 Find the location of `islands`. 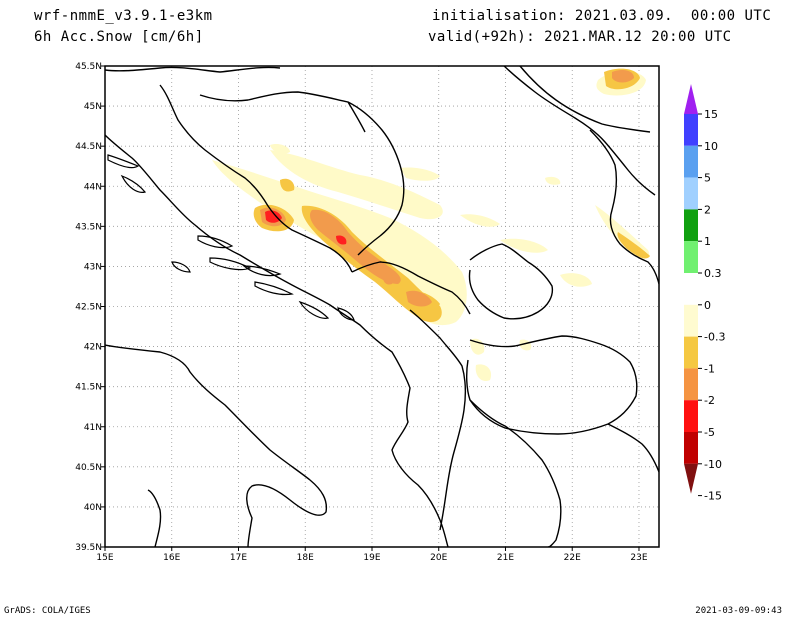

islands is located at coordinates (231, 237).